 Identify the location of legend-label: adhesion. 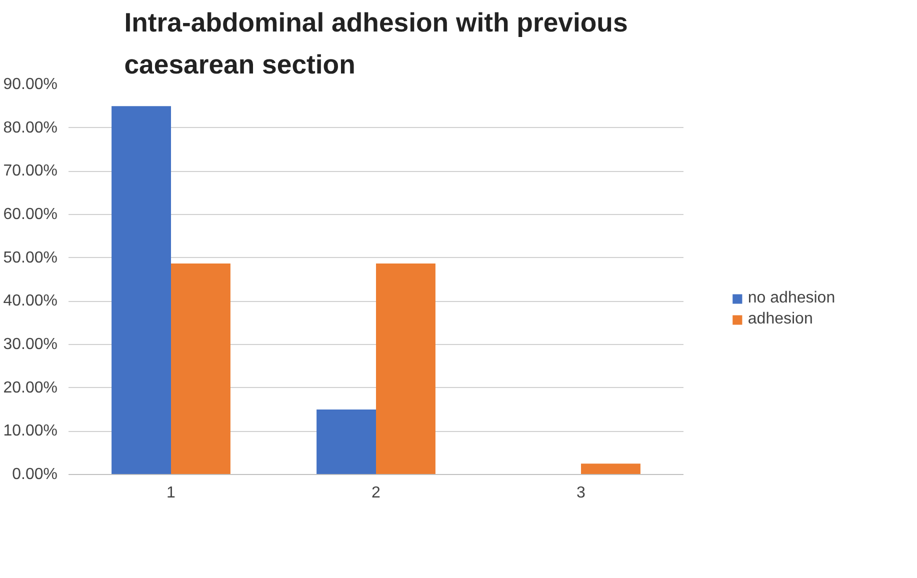
(780, 319).